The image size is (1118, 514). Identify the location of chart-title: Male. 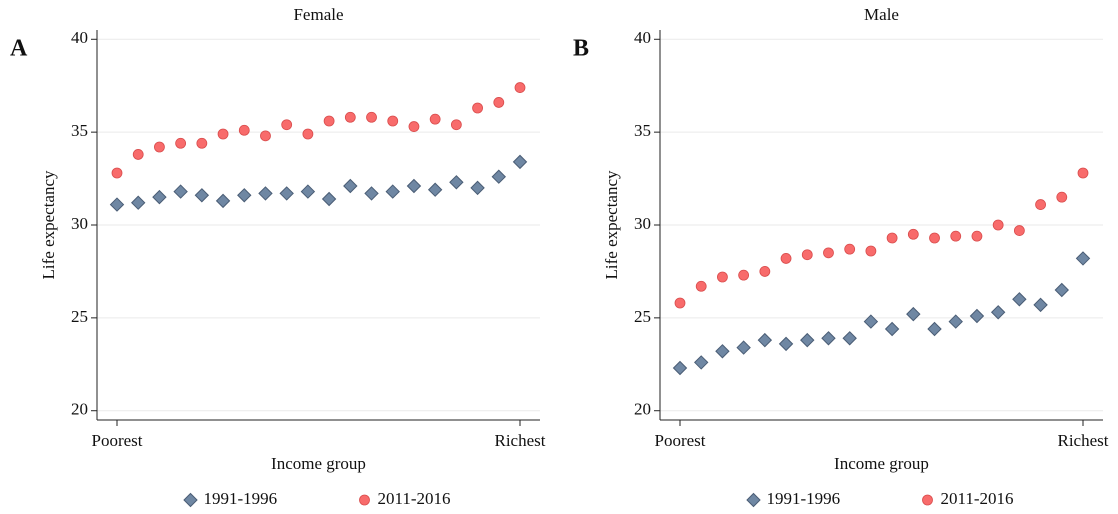
(881, 14).